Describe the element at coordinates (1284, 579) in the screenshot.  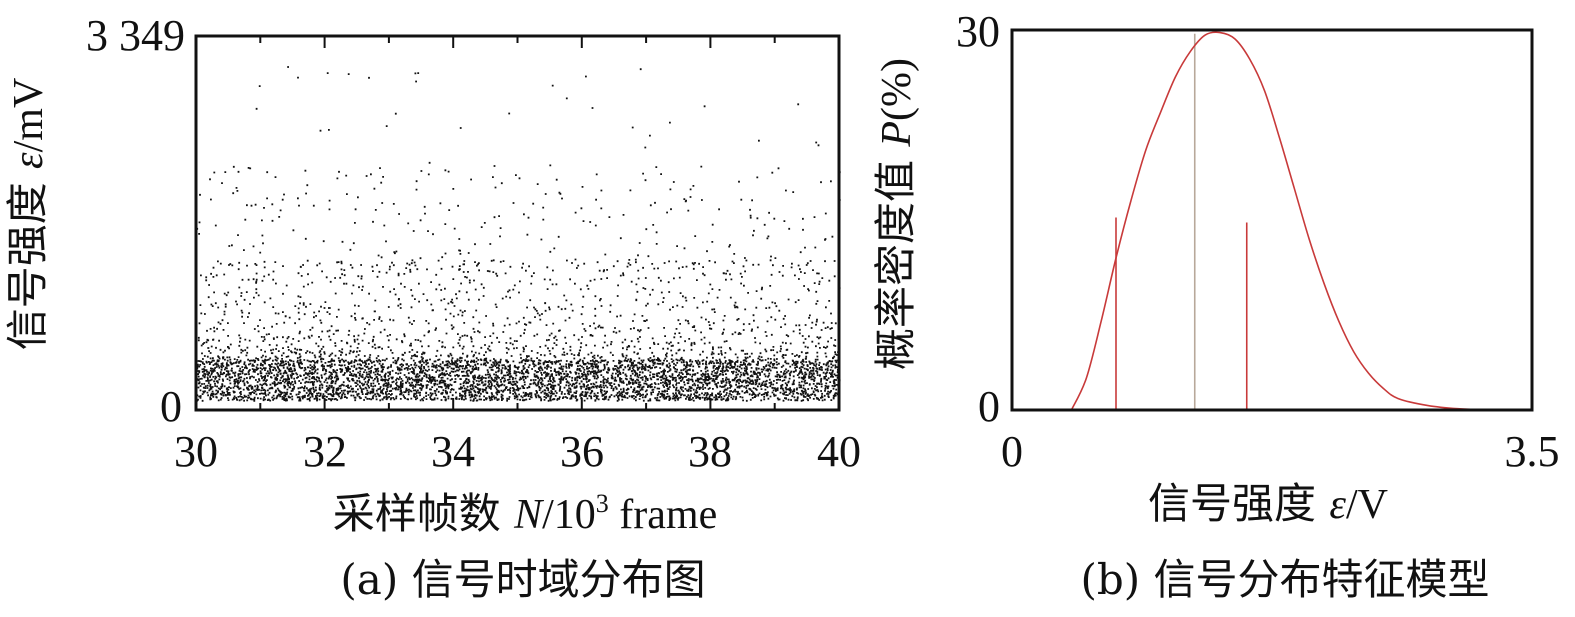
I see `chart-b-caption: (b) 信号分布特征模型` at that location.